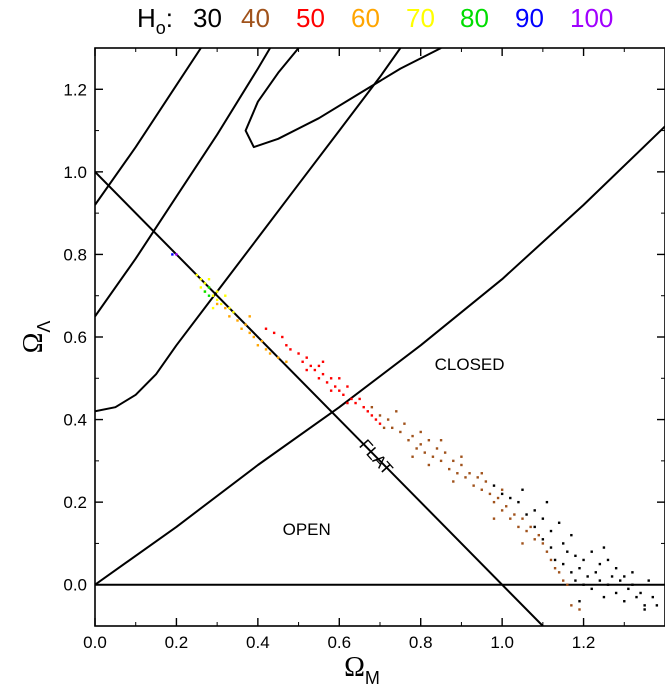 This screenshot has height=692, width=665. Describe the element at coordinates (502, 642) in the screenshot. I see `x-tick-label: 1.0` at that location.